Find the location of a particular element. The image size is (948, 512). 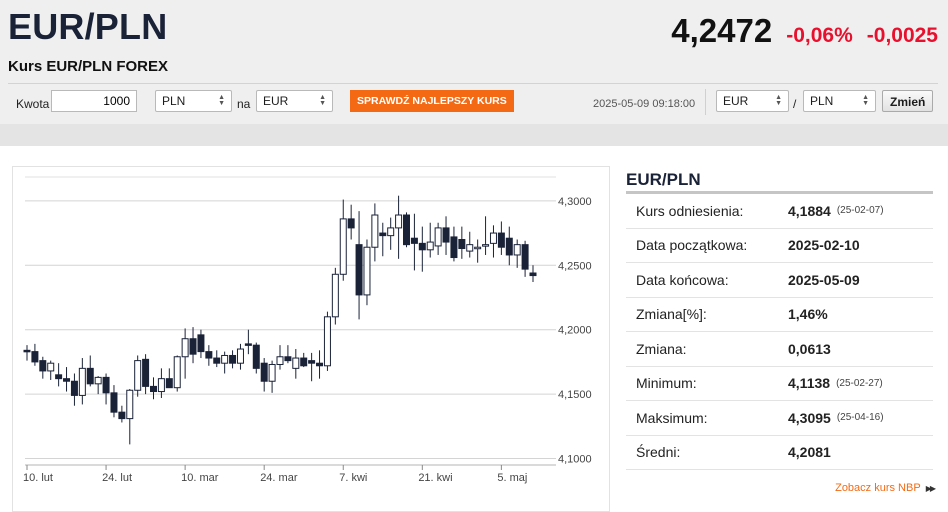

y-tick-label: 4,2500 is located at coordinates (575, 266).